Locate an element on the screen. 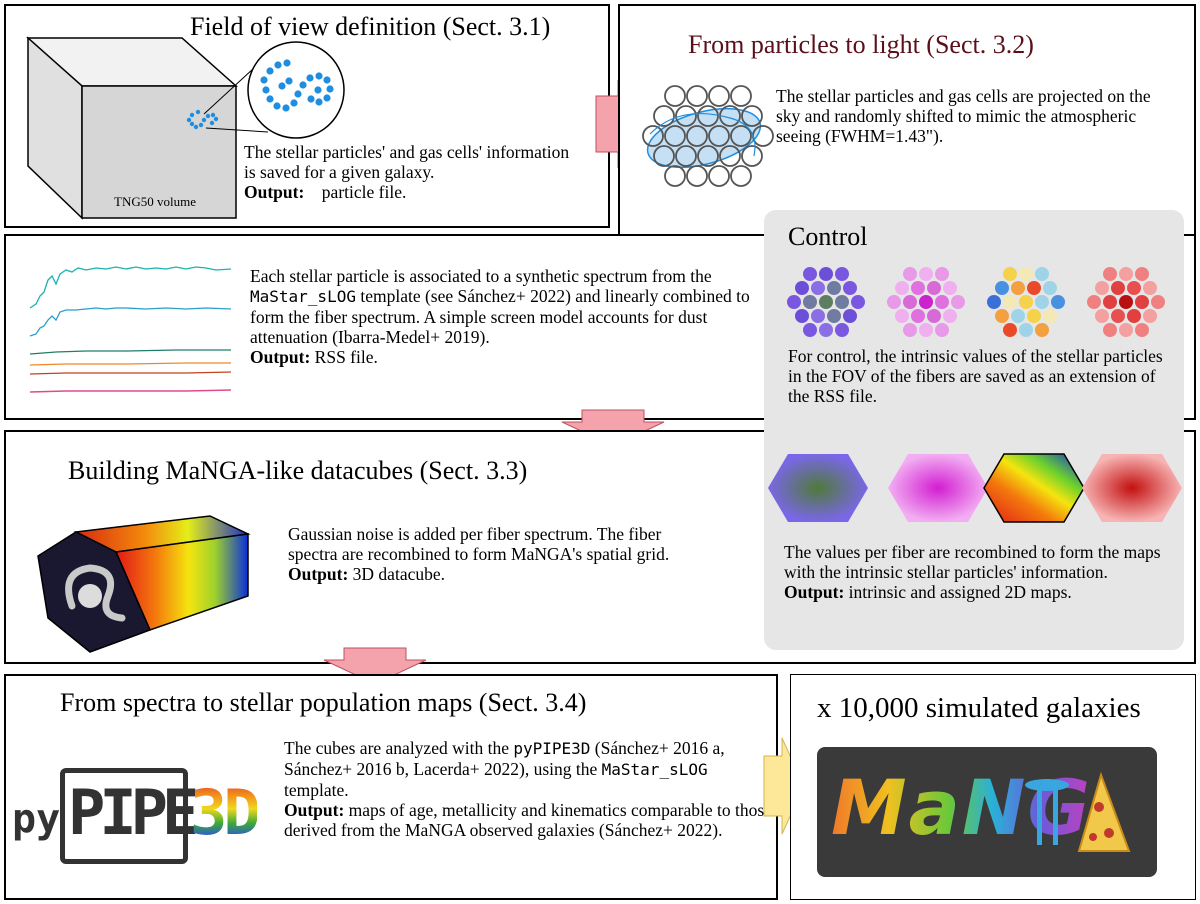  control-hex-maps is located at coordinates (975, 488).